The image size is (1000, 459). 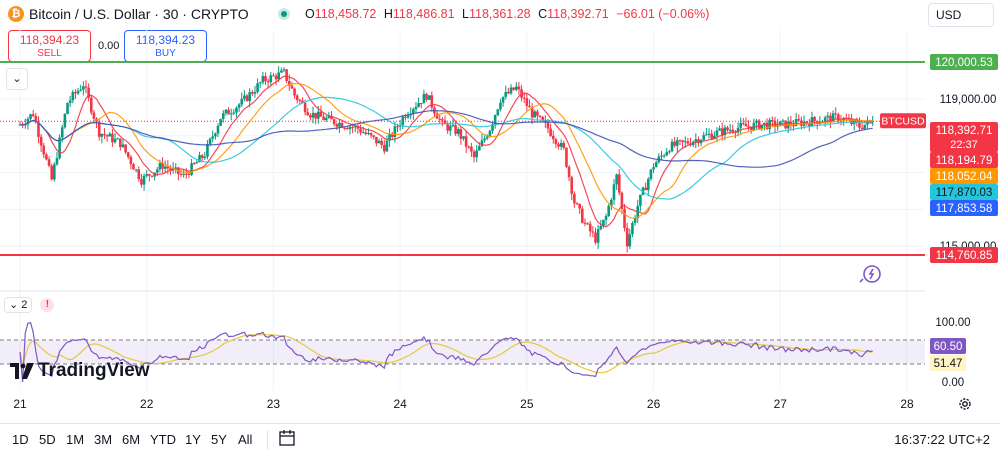 I want to click on rsi-value-text: 60.50, so click(x=948, y=347).